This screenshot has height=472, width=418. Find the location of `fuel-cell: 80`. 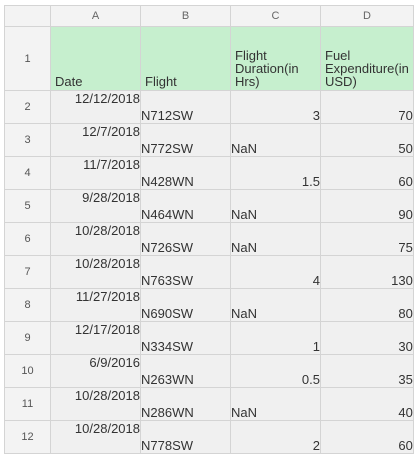

fuel-cell: 80 is located at coordinates (367, 305).